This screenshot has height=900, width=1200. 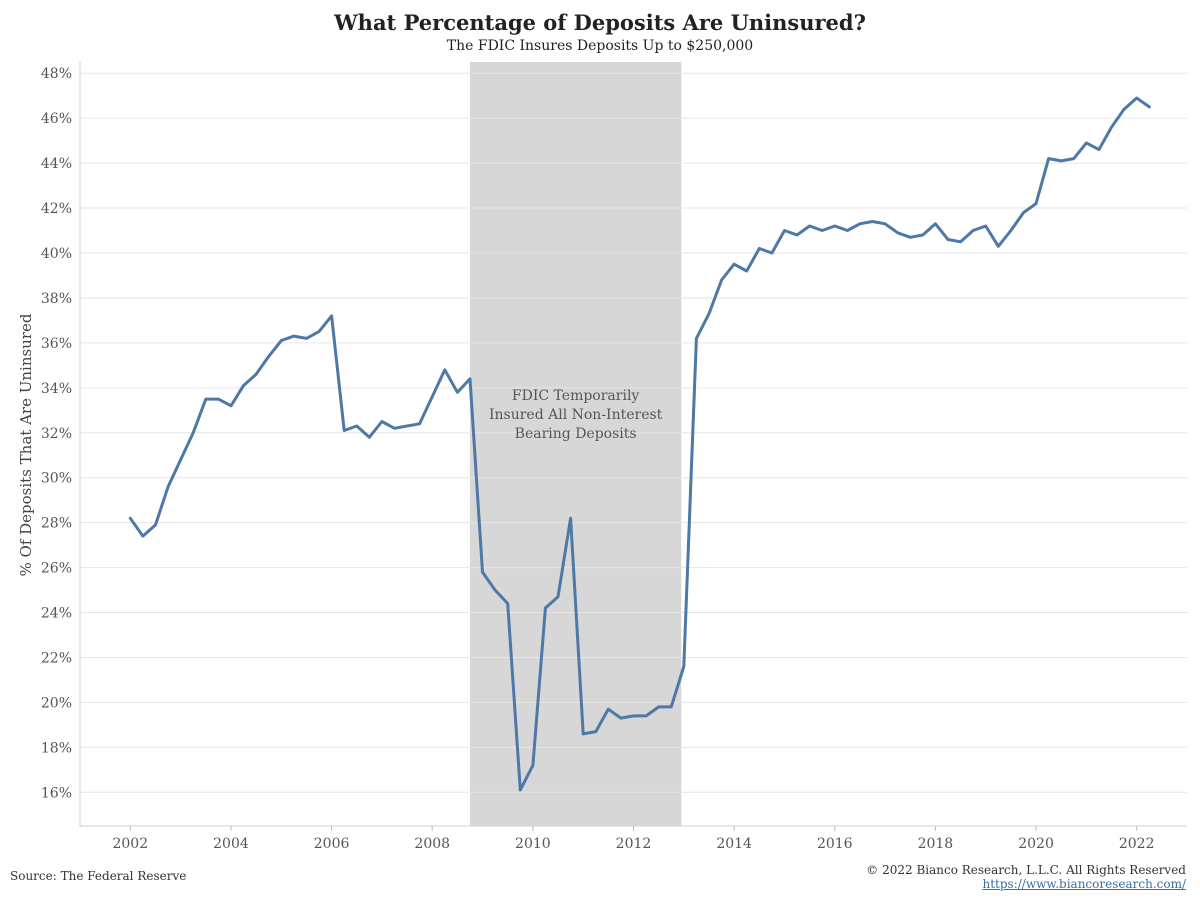 What do you see at coordinates (56, 793) in the screenshot?
I see `y-tick-label: 16%` at bounding box center [56, 793].